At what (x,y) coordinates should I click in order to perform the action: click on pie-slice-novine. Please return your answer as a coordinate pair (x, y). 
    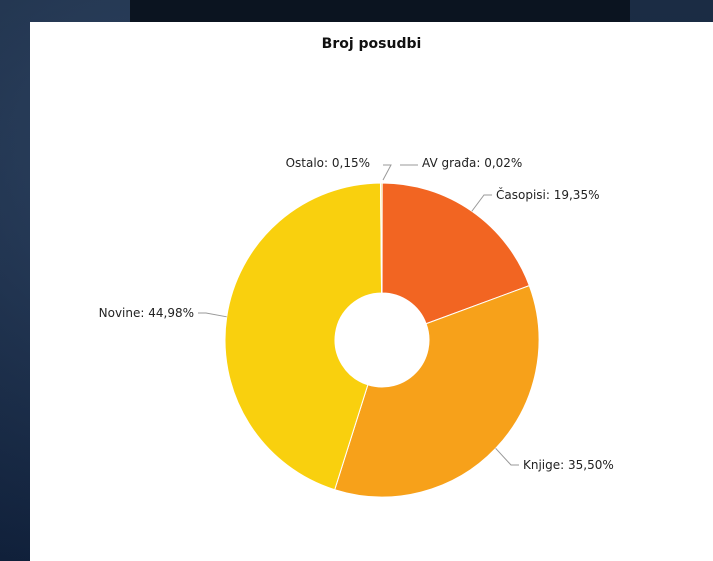
    Looking at the image, I should click on (303, 336).